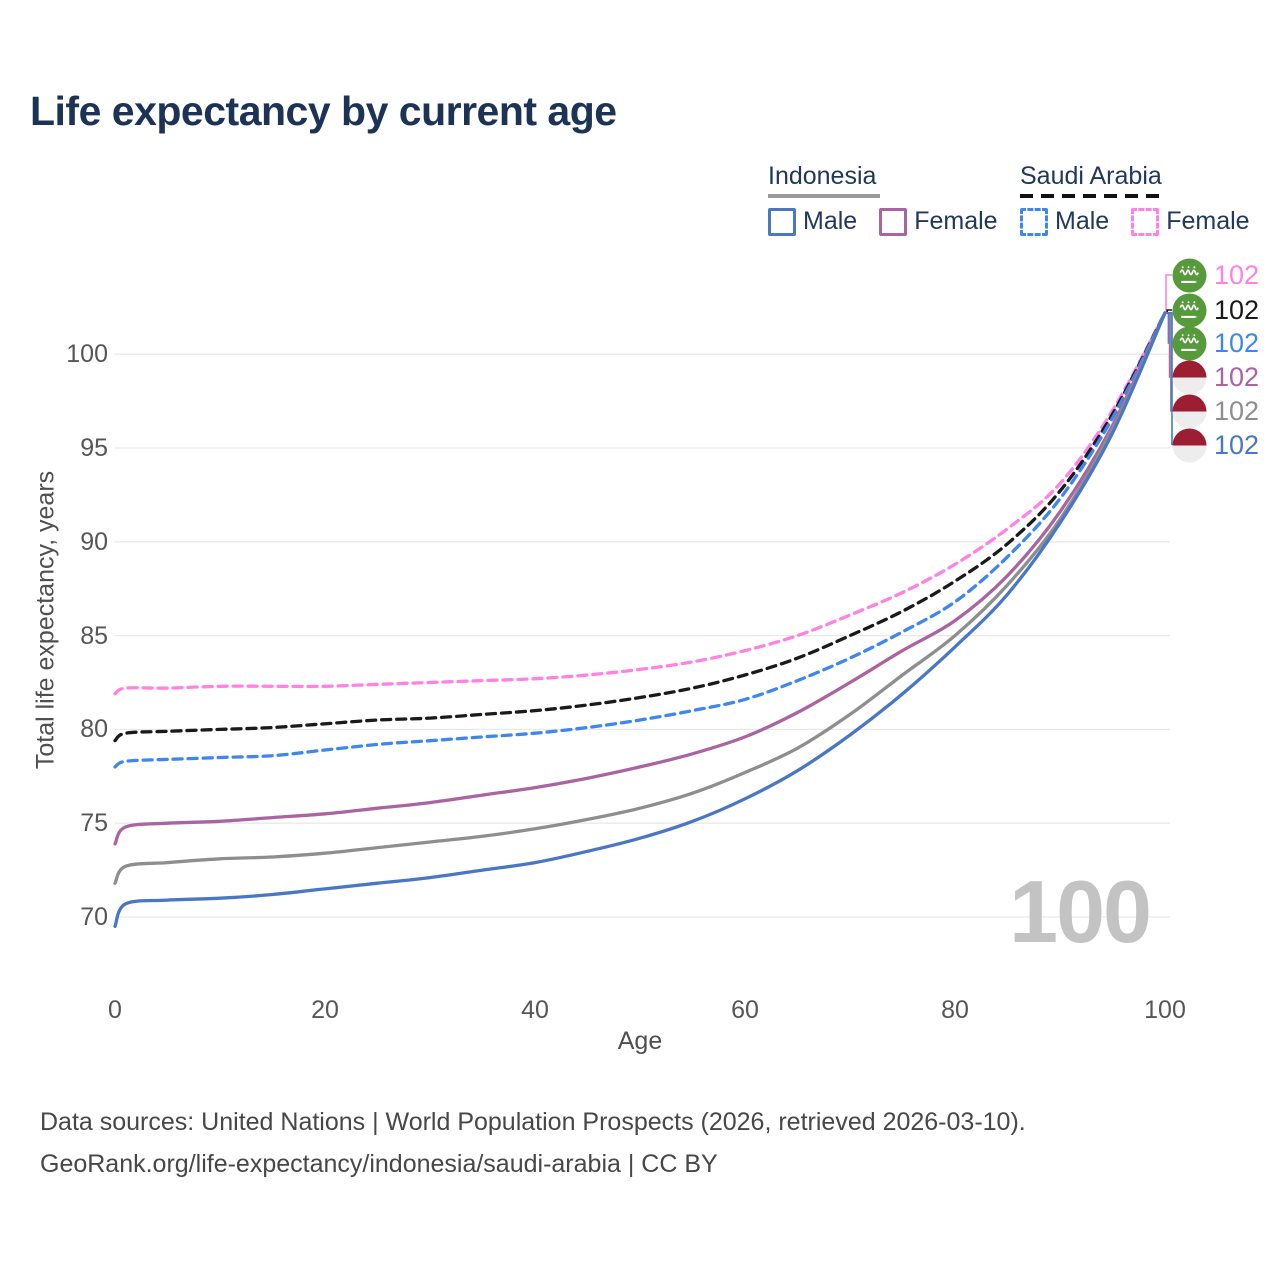 This screenshot has height=1280, width=1280. Describe the element at coordinates (115, 1010) in the screenshot. I see `x-tick-label: 0` at that location.